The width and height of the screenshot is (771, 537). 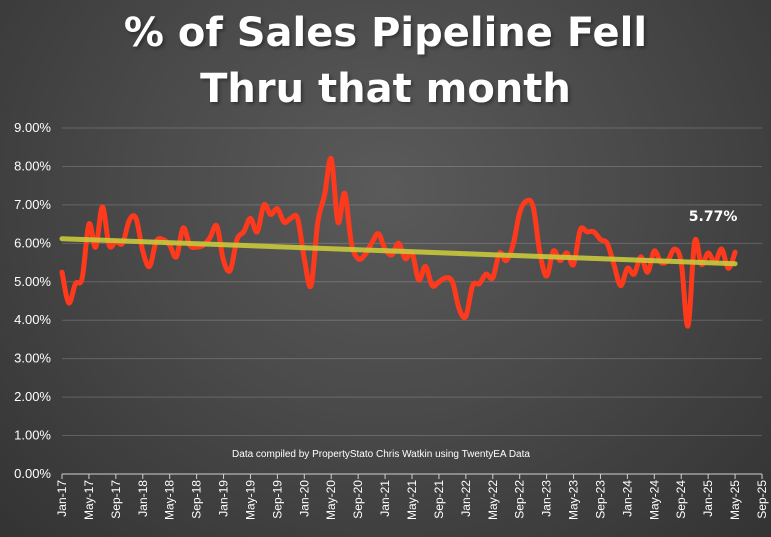 I want to click on chart-title-line-1: % of Sales Pipeline Fell, so click(x=385, y=33).